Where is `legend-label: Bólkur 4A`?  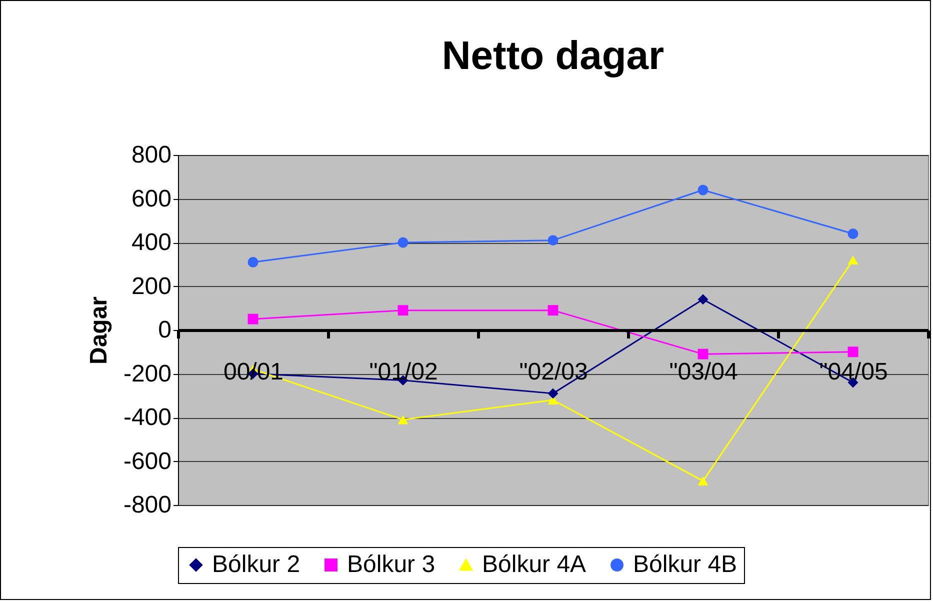
legend-label: Bólkur 4A is located at coordinates (534, 564).